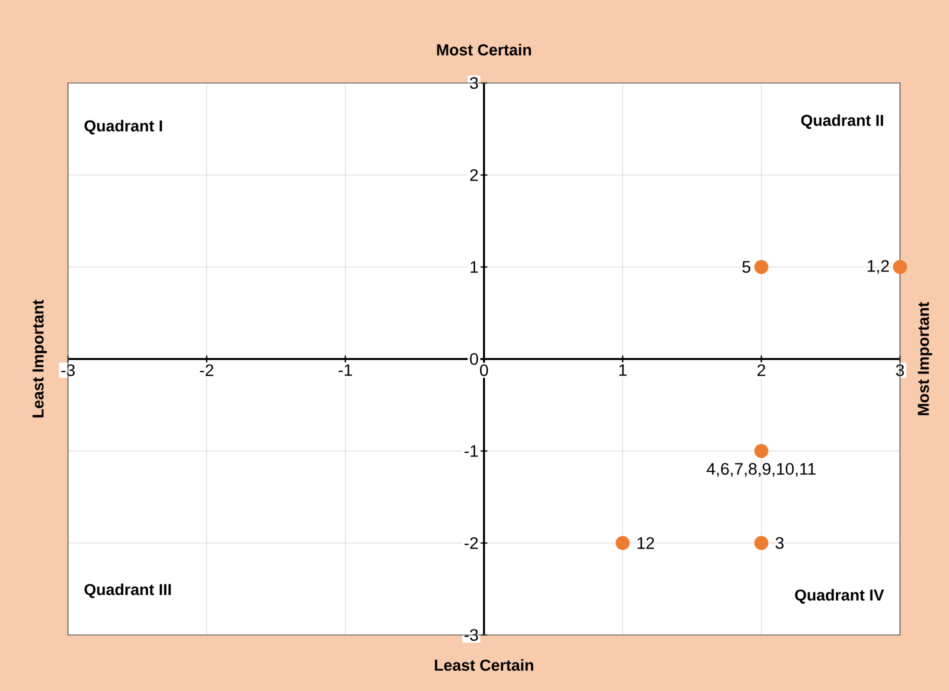 The image size is (949, 691). Describe the element at coordinates (474, 267) in the screenshot. I see `y-tick-label: 1` at that location.